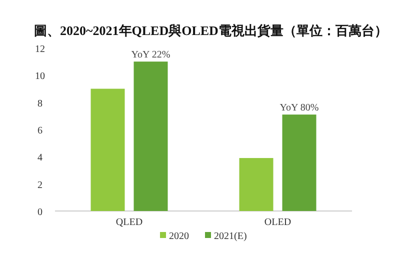 The width and height of the screenshot is (400, 262). Describe the element at coordinates (230, 236) in the screenshot. I see `legend-label: 2021(E)` at that location.